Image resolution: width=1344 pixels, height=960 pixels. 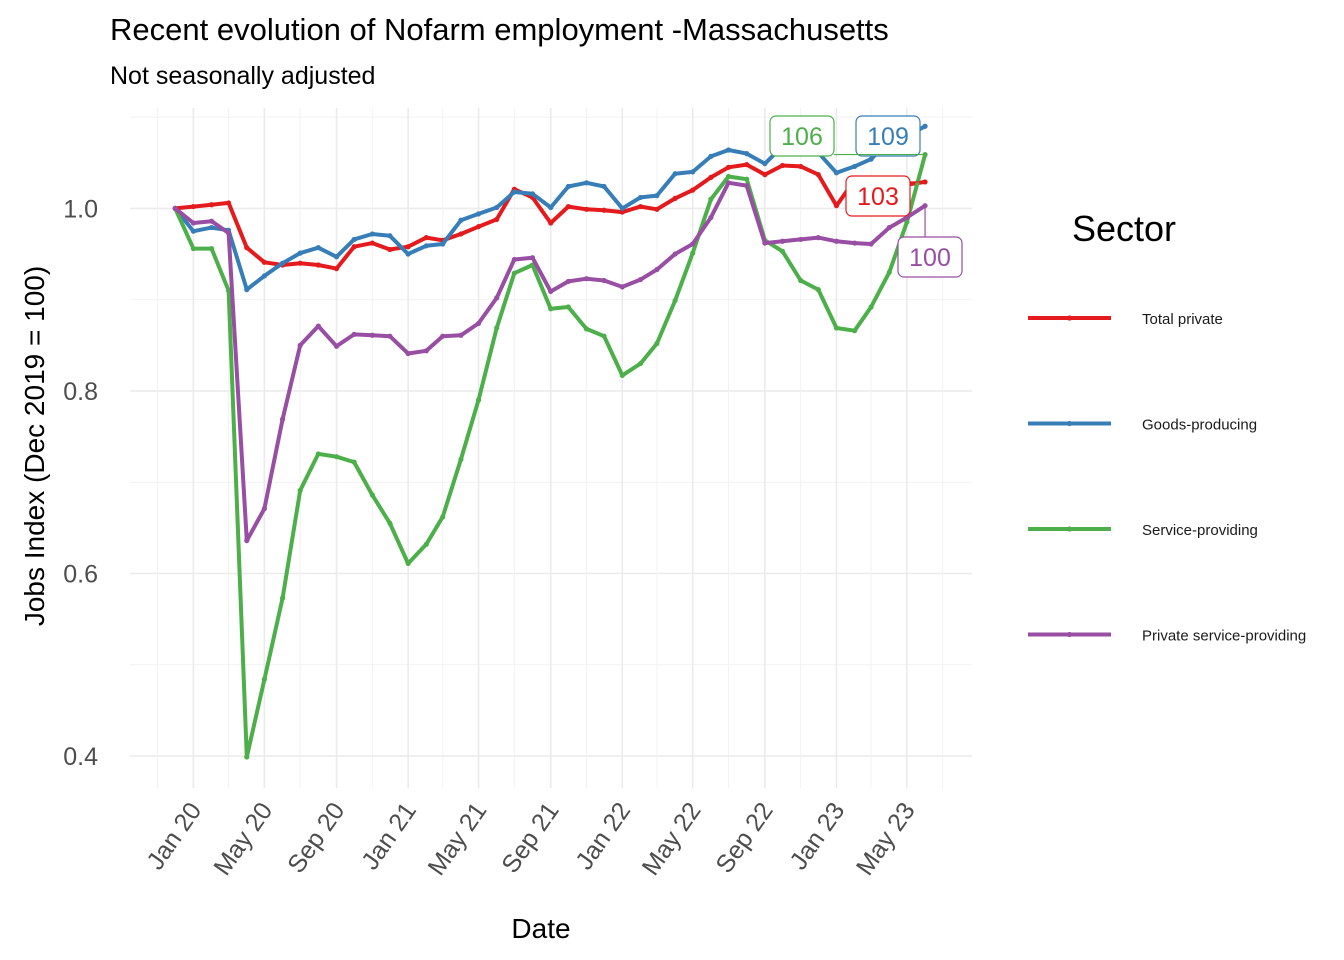 What do you see at coordinates (457, 838) in the screenshot?
I see `x-tick-label: May 21` at bounding box center [457, 838].